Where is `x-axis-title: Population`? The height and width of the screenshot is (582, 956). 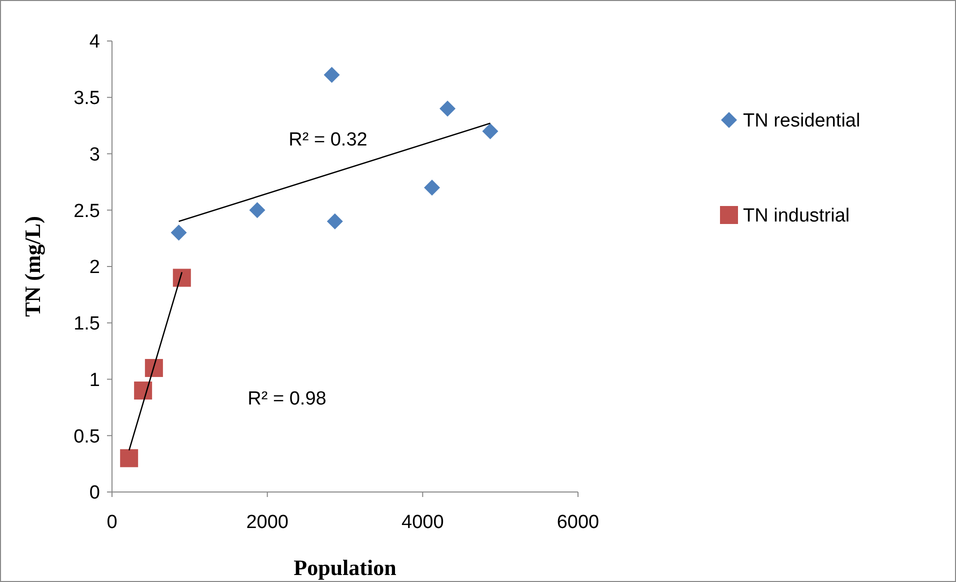 x-axis-title: Population is located at coordinates (345, 567).